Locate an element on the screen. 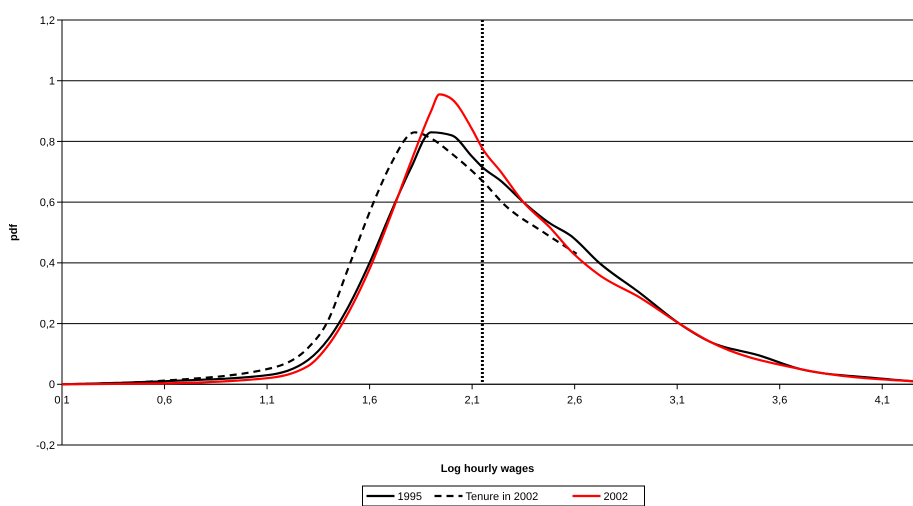  x-tick-label: 3,1 is located at coordinates (677, 400).